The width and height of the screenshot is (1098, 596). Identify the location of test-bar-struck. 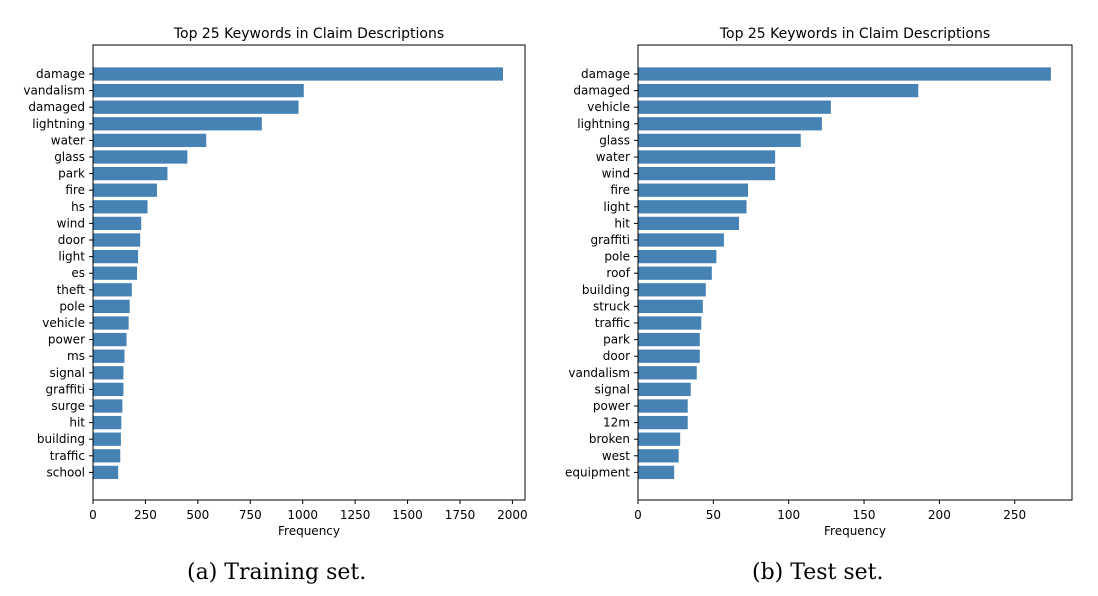
(670, 306).